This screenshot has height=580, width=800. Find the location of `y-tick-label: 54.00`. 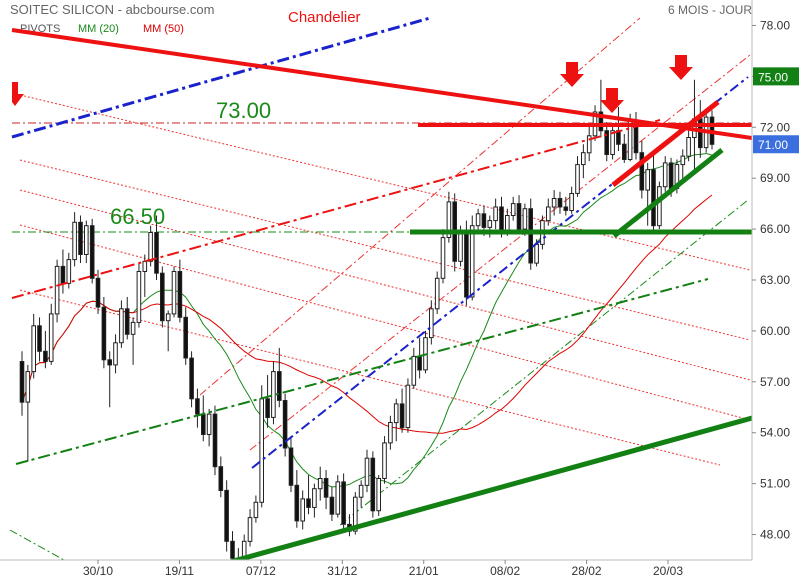

y-tick-label: 54.00 is located at coordinates (775, 433).